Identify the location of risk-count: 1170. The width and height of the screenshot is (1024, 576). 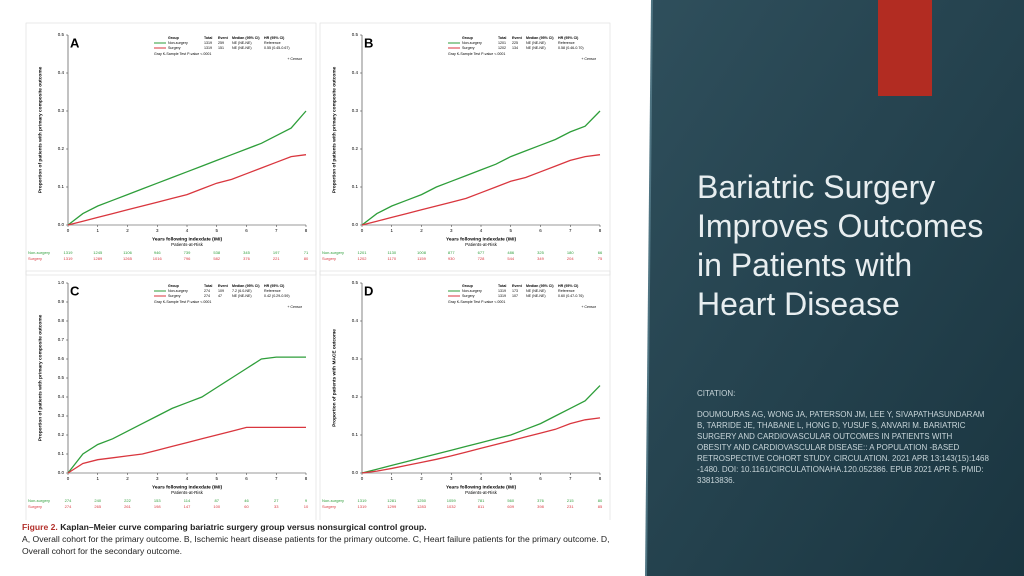
(391, 258).